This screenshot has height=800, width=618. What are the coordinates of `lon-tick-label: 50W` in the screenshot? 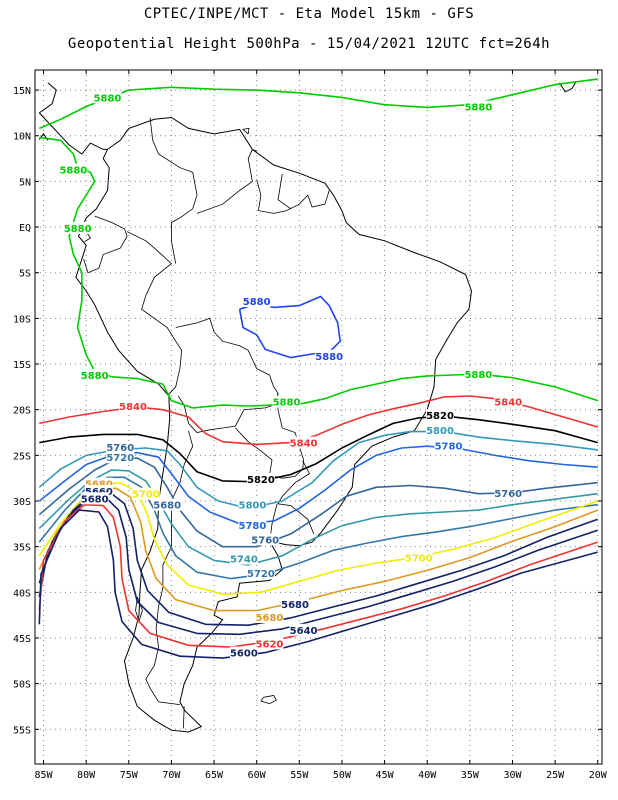 It's located at (342, 775).